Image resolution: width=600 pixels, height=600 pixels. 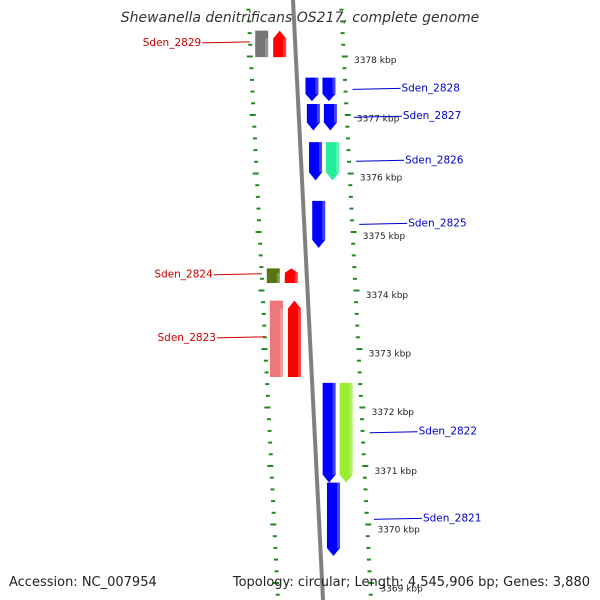 What do you see at coordinates (437, 223) in the screenshot?
I see `gene-label: Sden_2825` at bounding box center [437, 223].